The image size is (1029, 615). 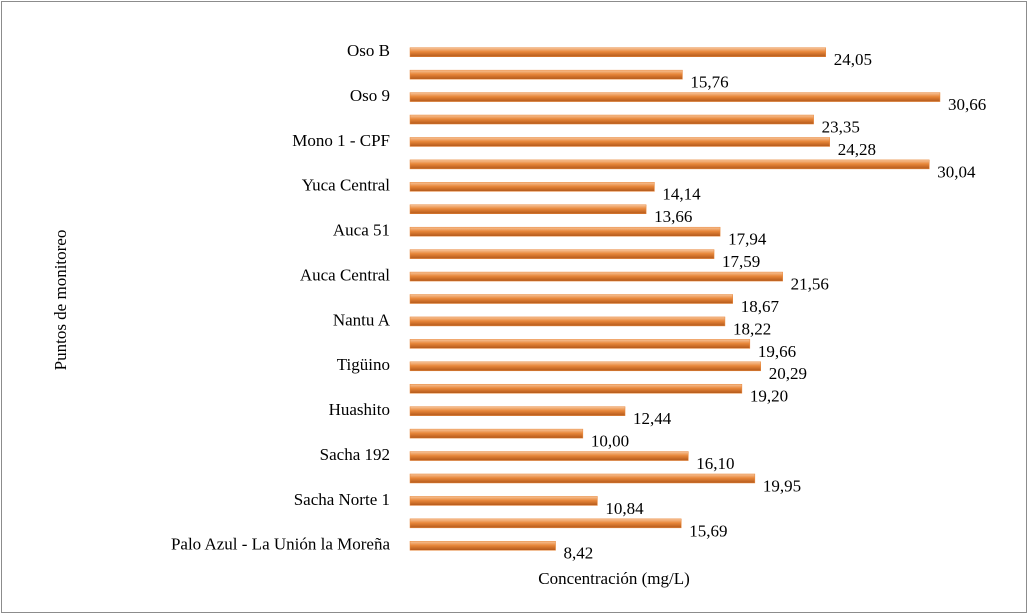 I want to click on value-label: 21,56, so click(x=810, y=283).